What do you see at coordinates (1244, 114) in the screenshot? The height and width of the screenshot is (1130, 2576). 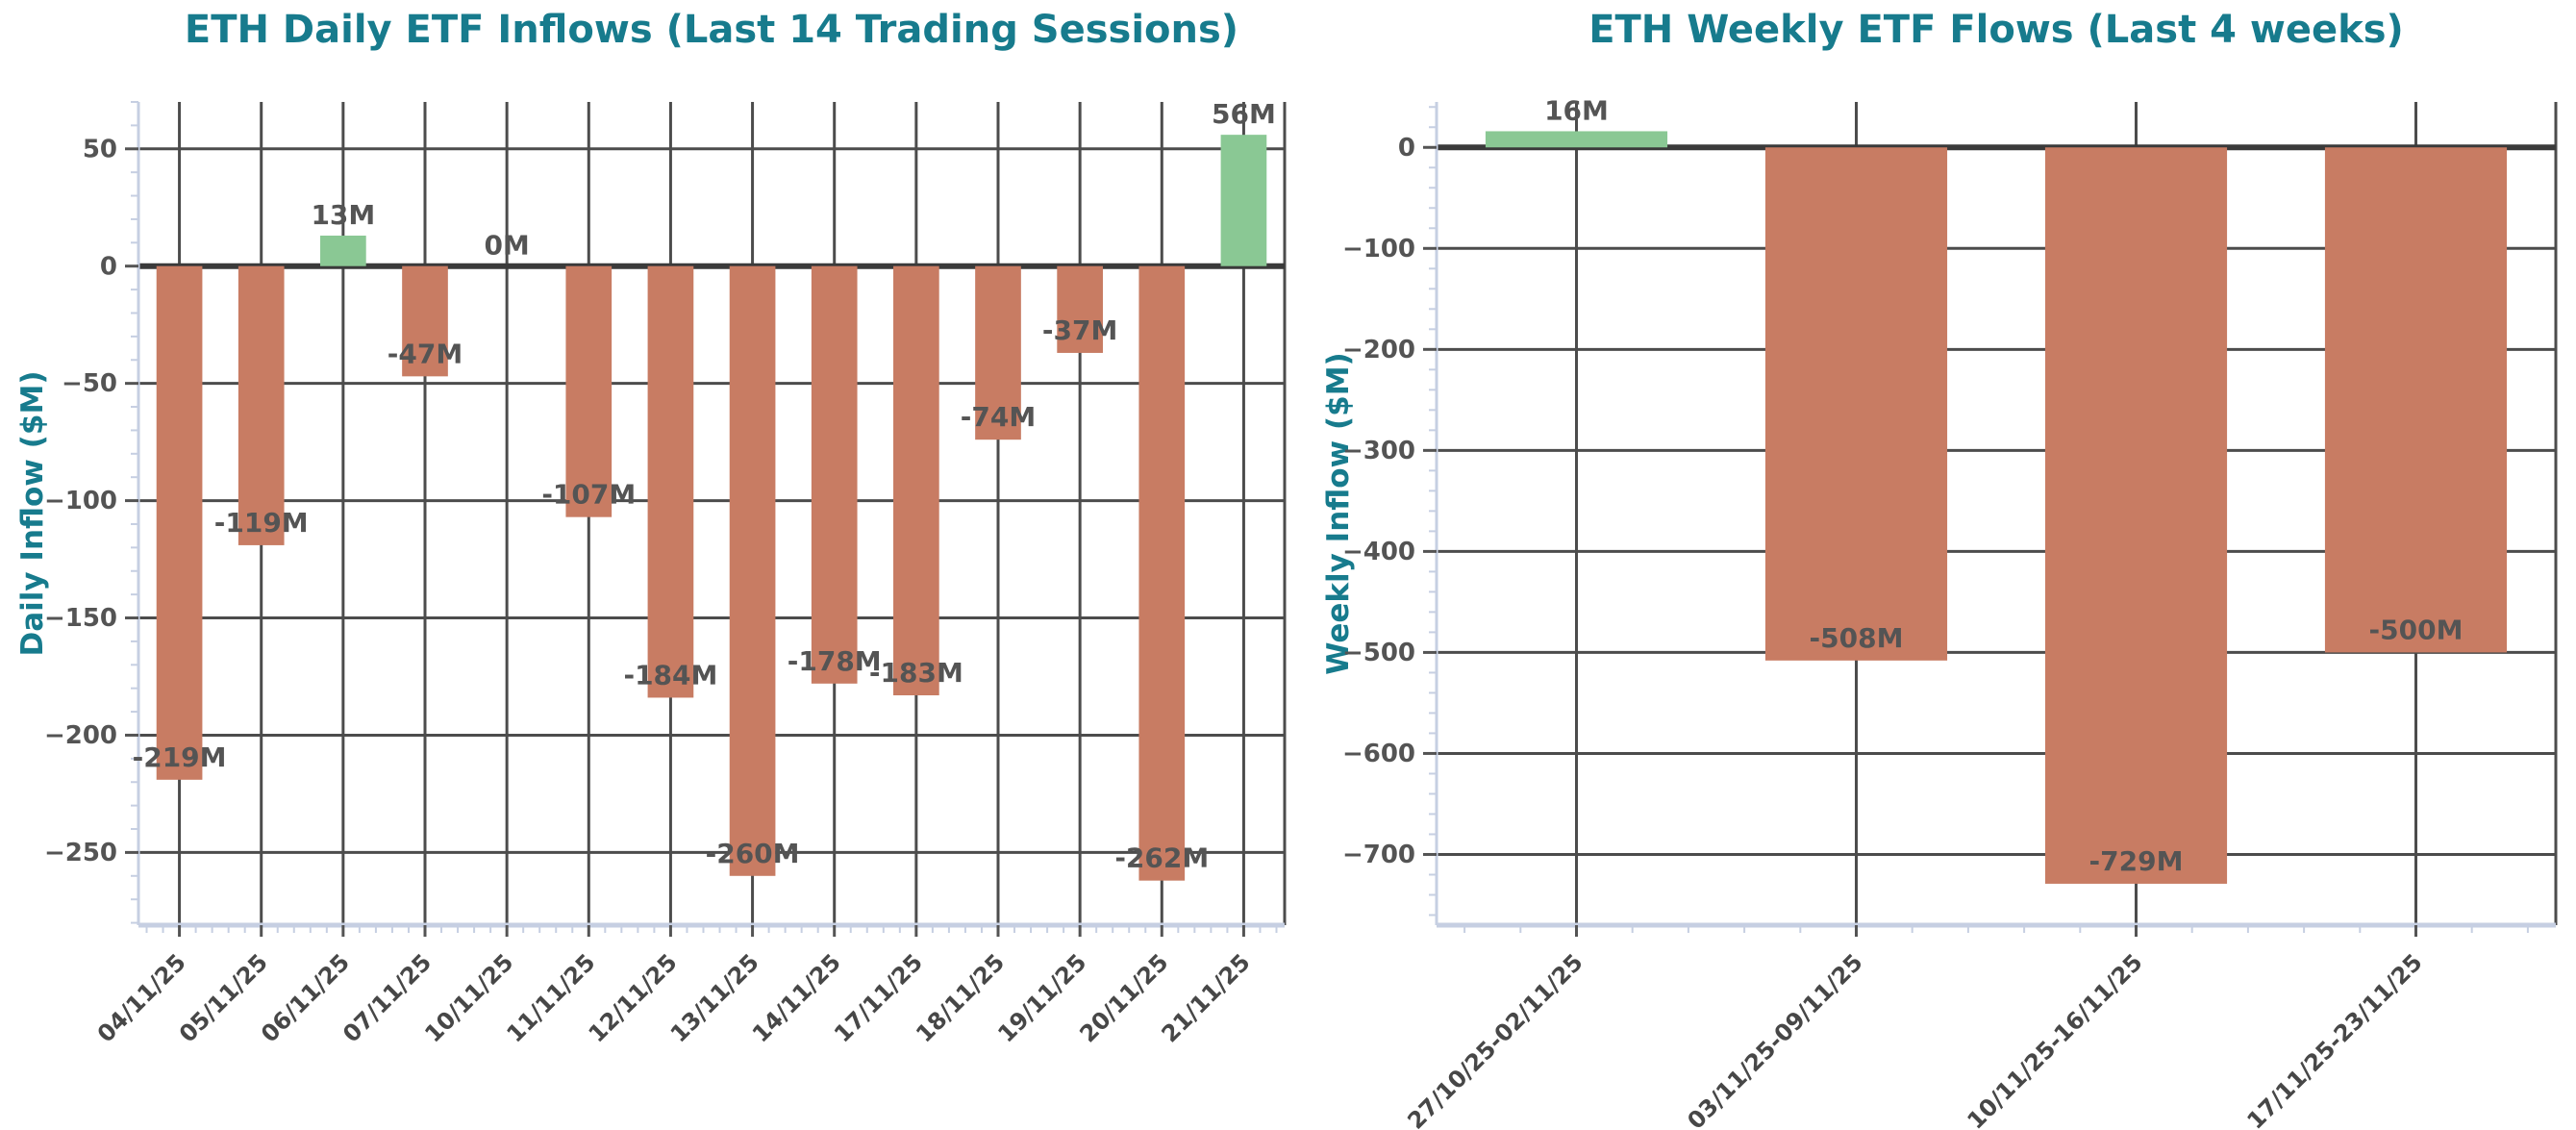 I see `bar-value-label: 56M` at bounding box center [1244, 114].